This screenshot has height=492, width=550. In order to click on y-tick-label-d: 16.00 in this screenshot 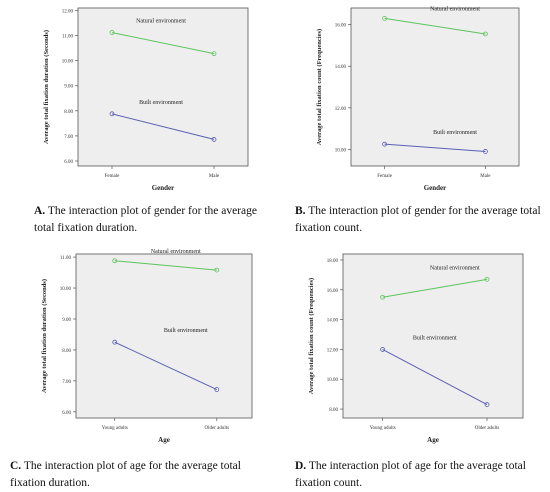, I will do `click(333, 291)`.